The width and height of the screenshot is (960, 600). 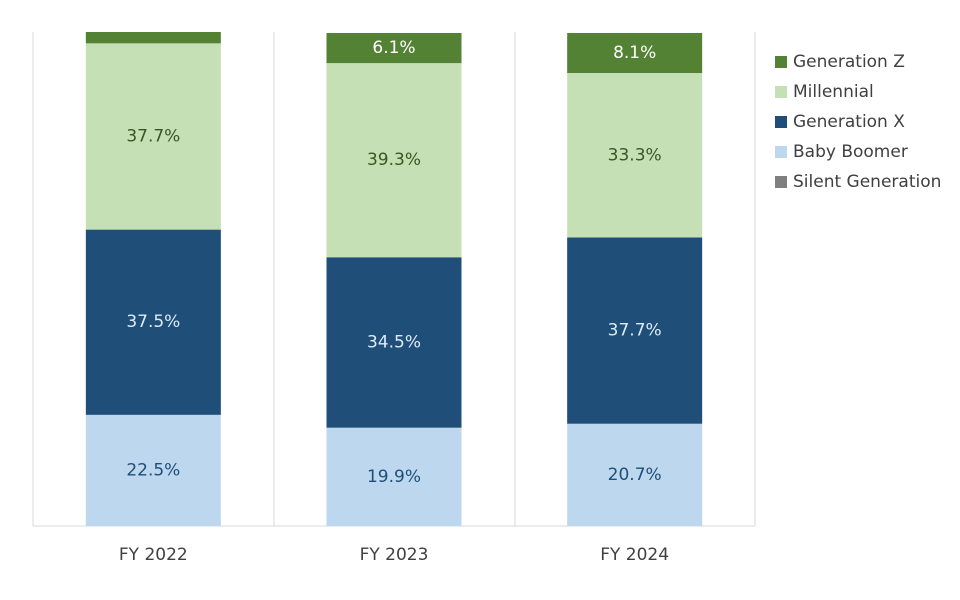 What do you see at coordinates (867, 182) in the screenshot?
I see `legend-label-silent-generation: Silent Generation` at bounding box center [867, 182].